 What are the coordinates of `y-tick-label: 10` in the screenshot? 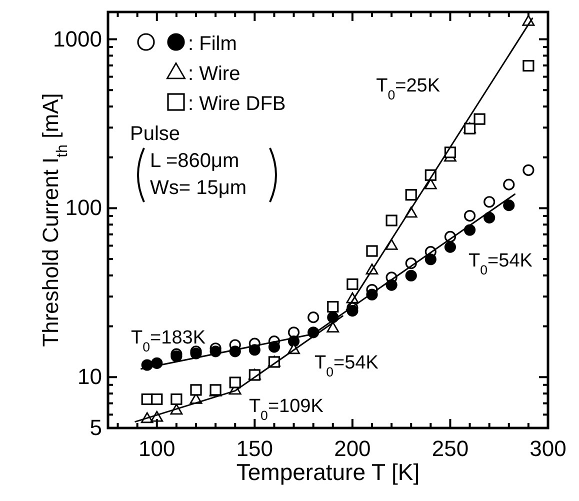 It's located at (90, 377).